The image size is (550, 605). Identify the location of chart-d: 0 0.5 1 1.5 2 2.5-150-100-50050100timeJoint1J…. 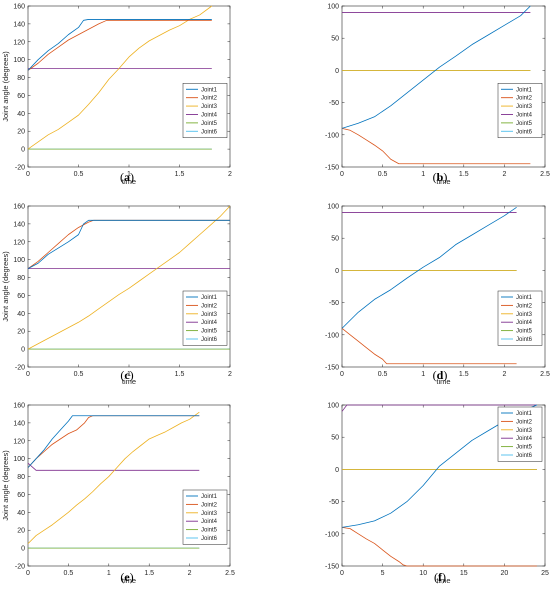
(437, 295).